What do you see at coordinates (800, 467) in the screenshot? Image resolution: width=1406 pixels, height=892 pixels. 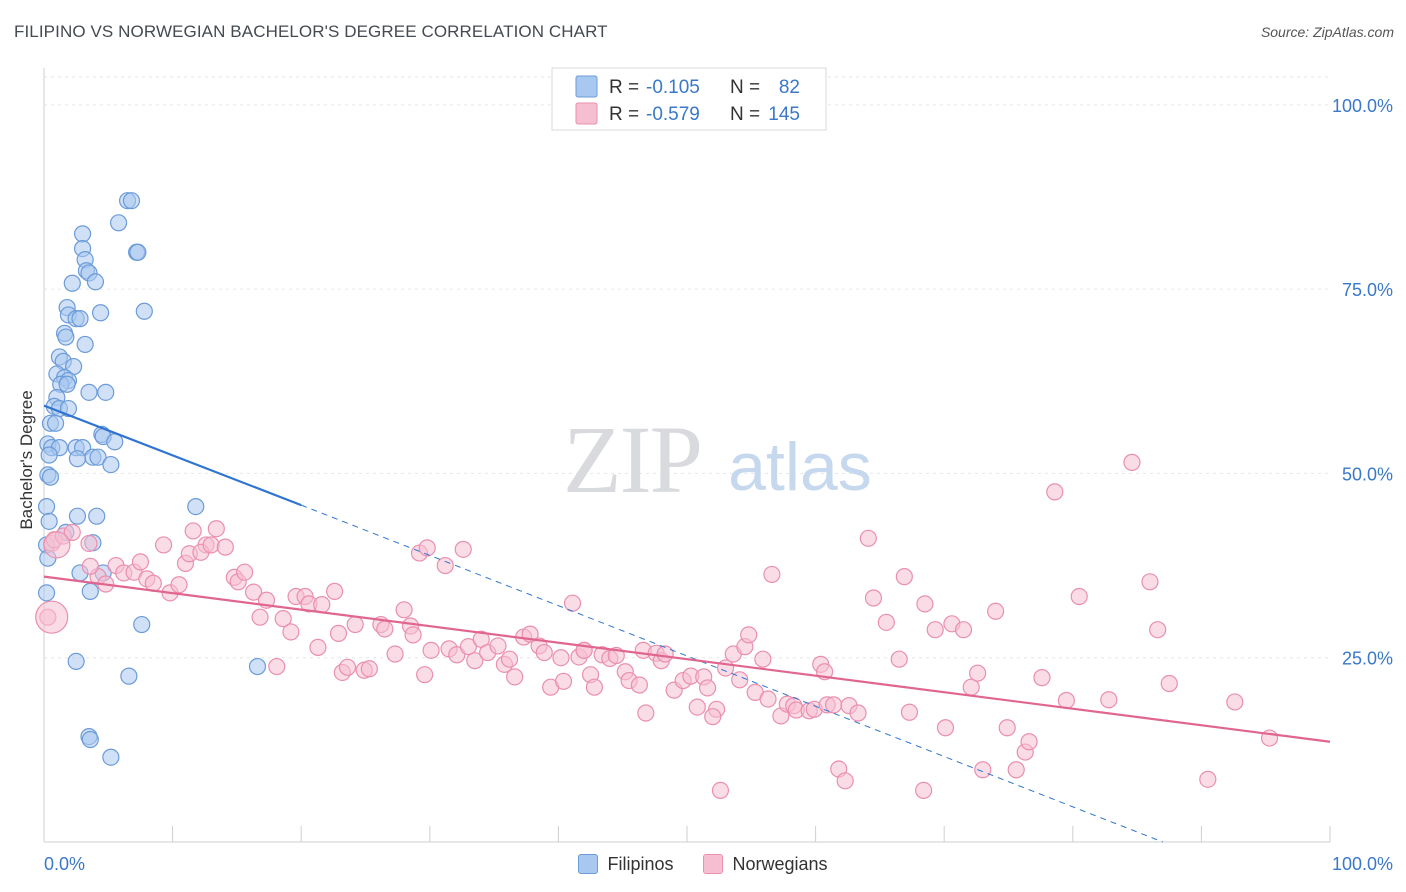 I see `watermark-atlas: atlas` at bounding box center [800, 467].